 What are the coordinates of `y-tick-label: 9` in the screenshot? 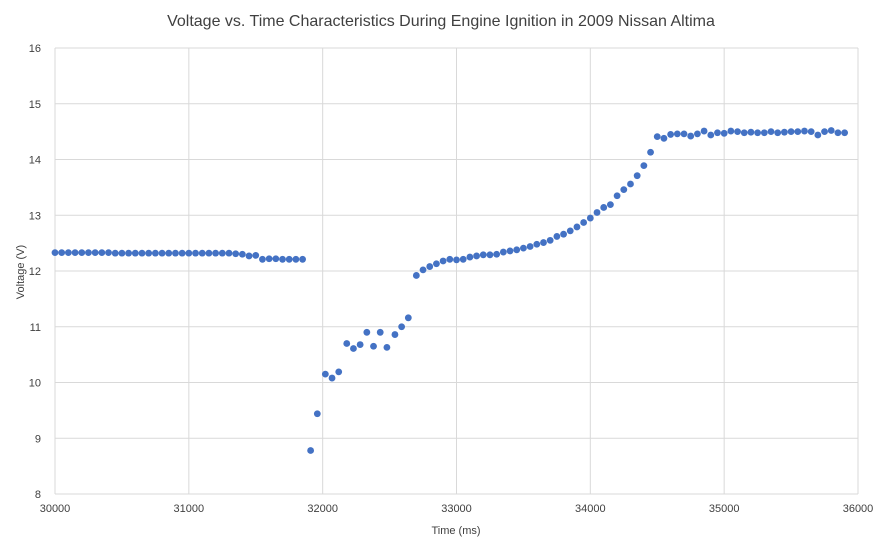 It's located at (38, 439).